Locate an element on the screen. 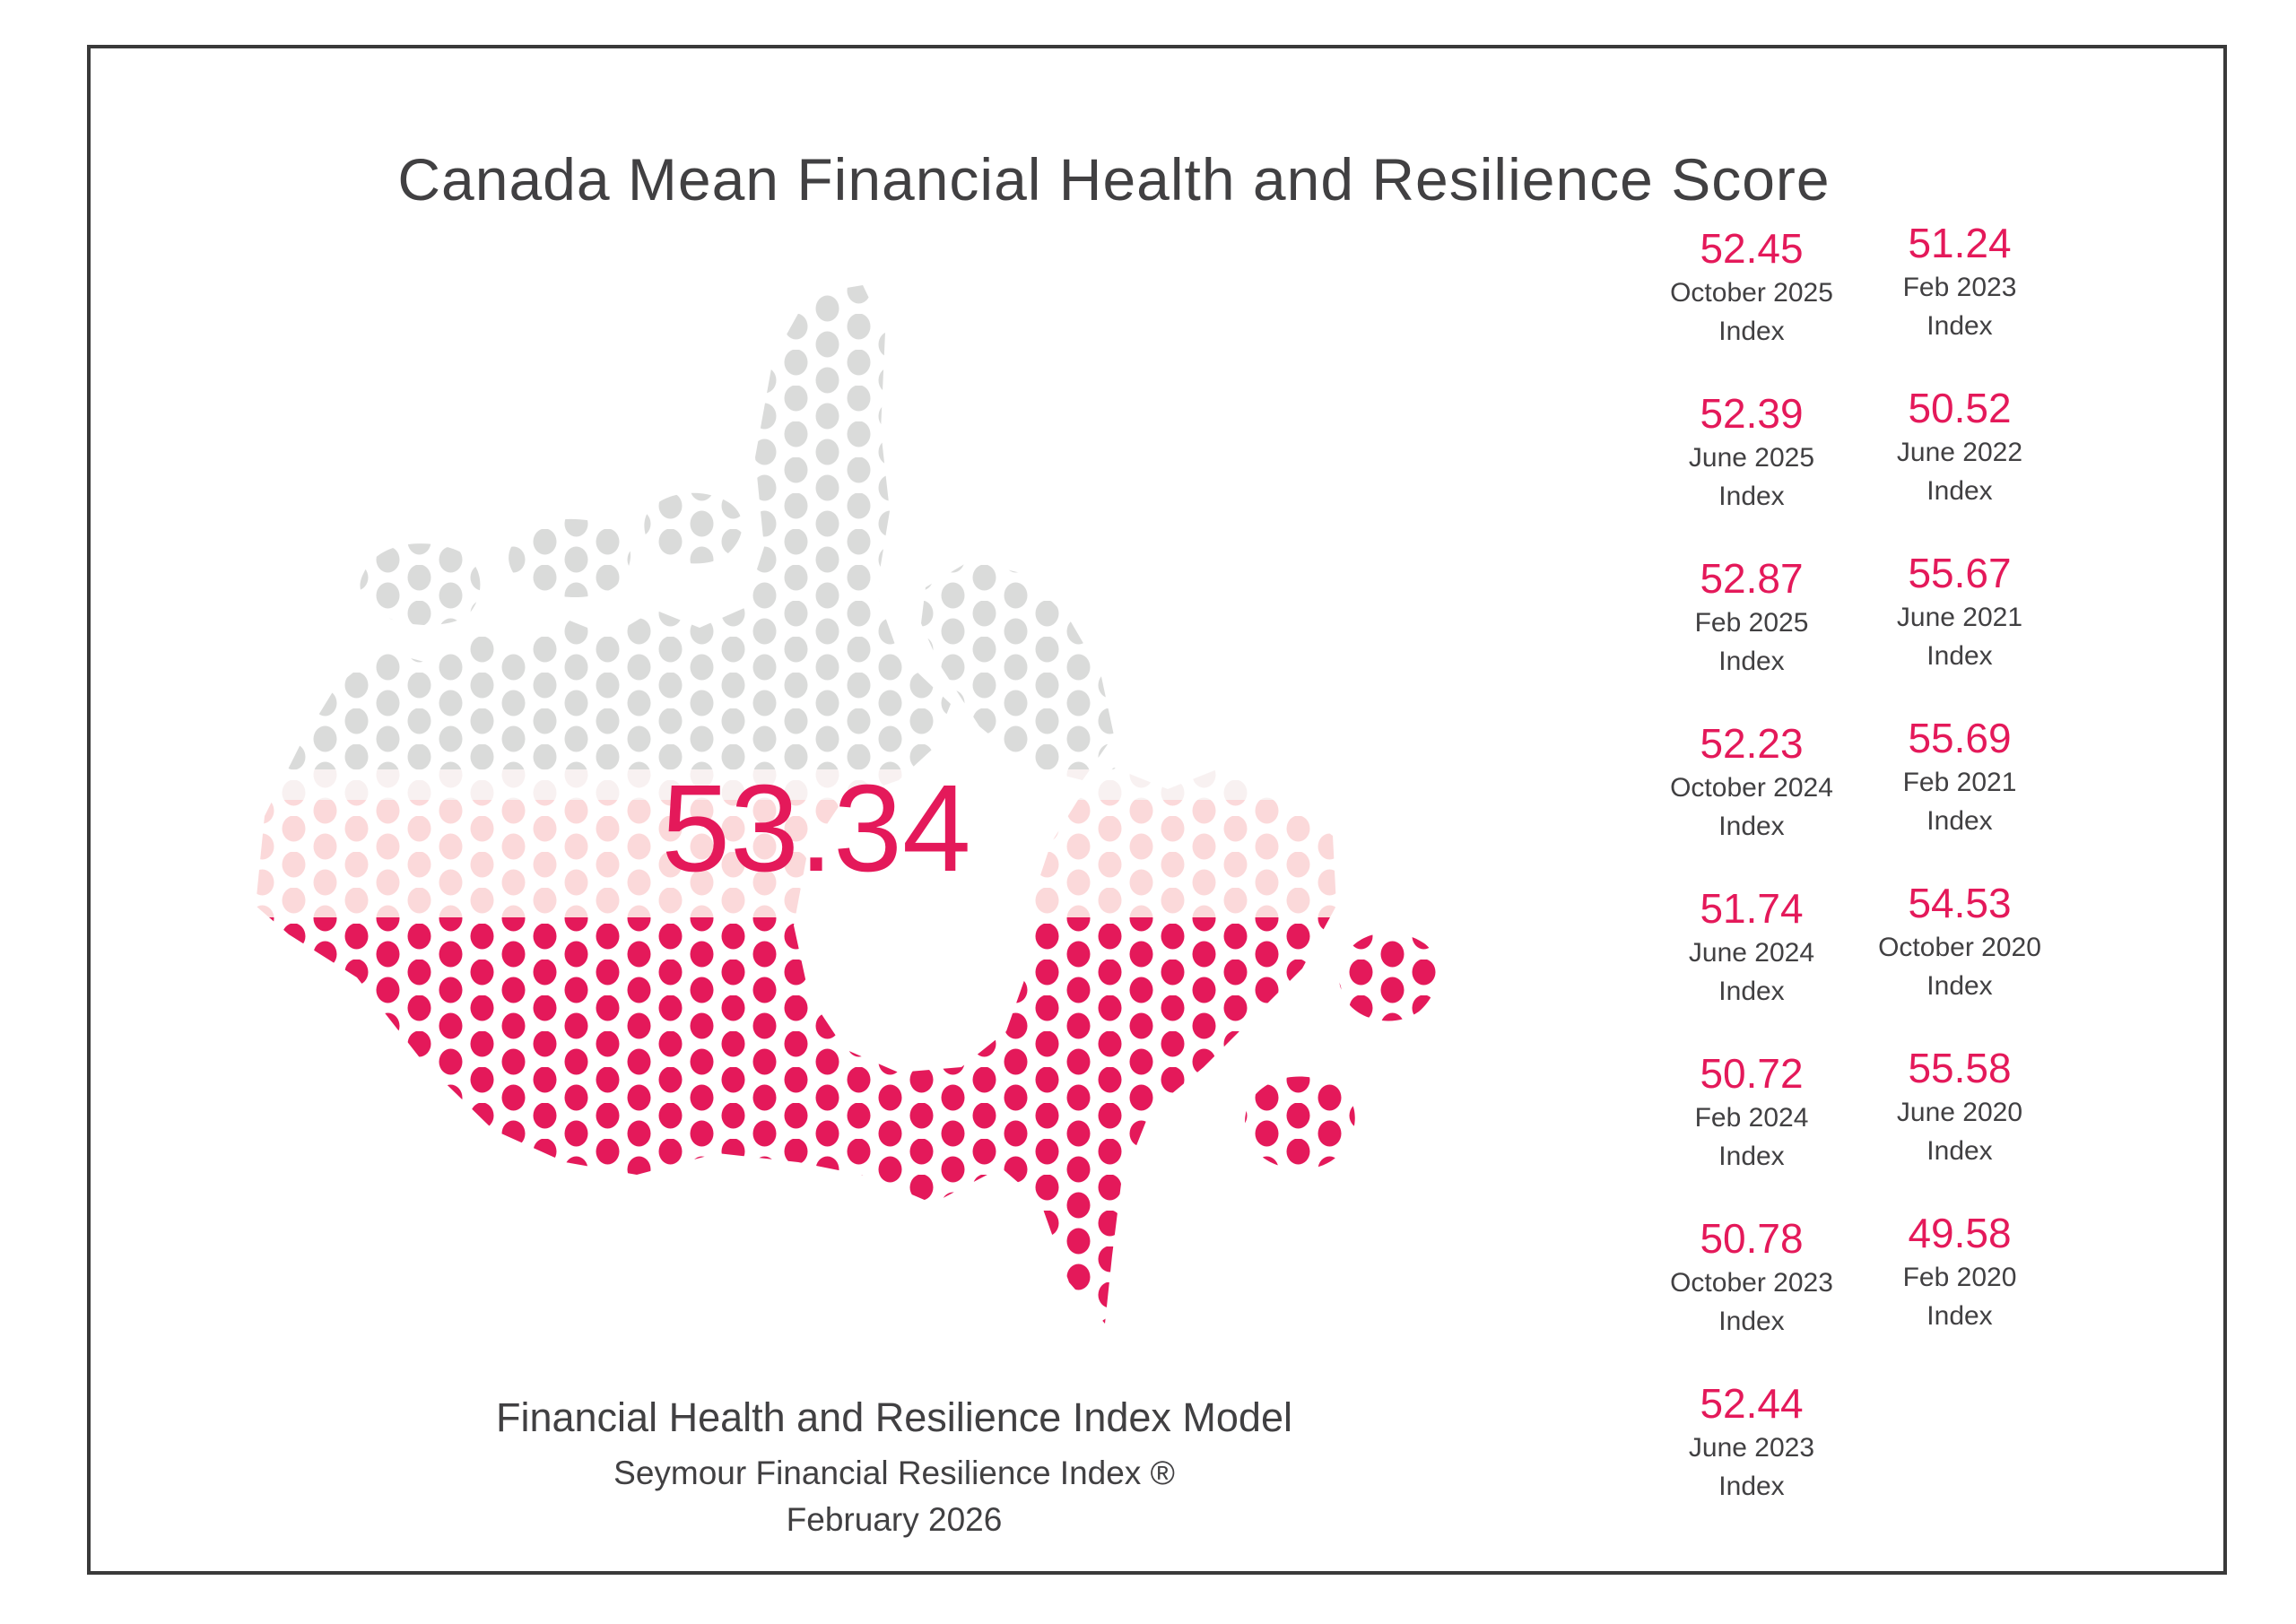 The height and width of the screenshot is (1624, 2296). index-value: 52.23 is located at coordinates (1752, 743).